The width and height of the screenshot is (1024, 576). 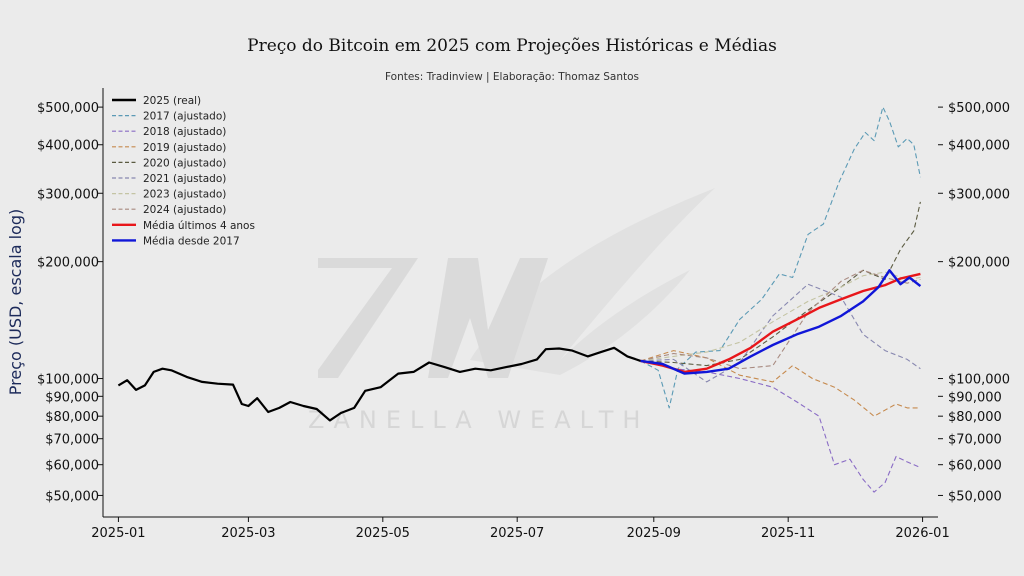 I want to click on legend-entry-label: 2025 (real), so click(x=172, y=101).